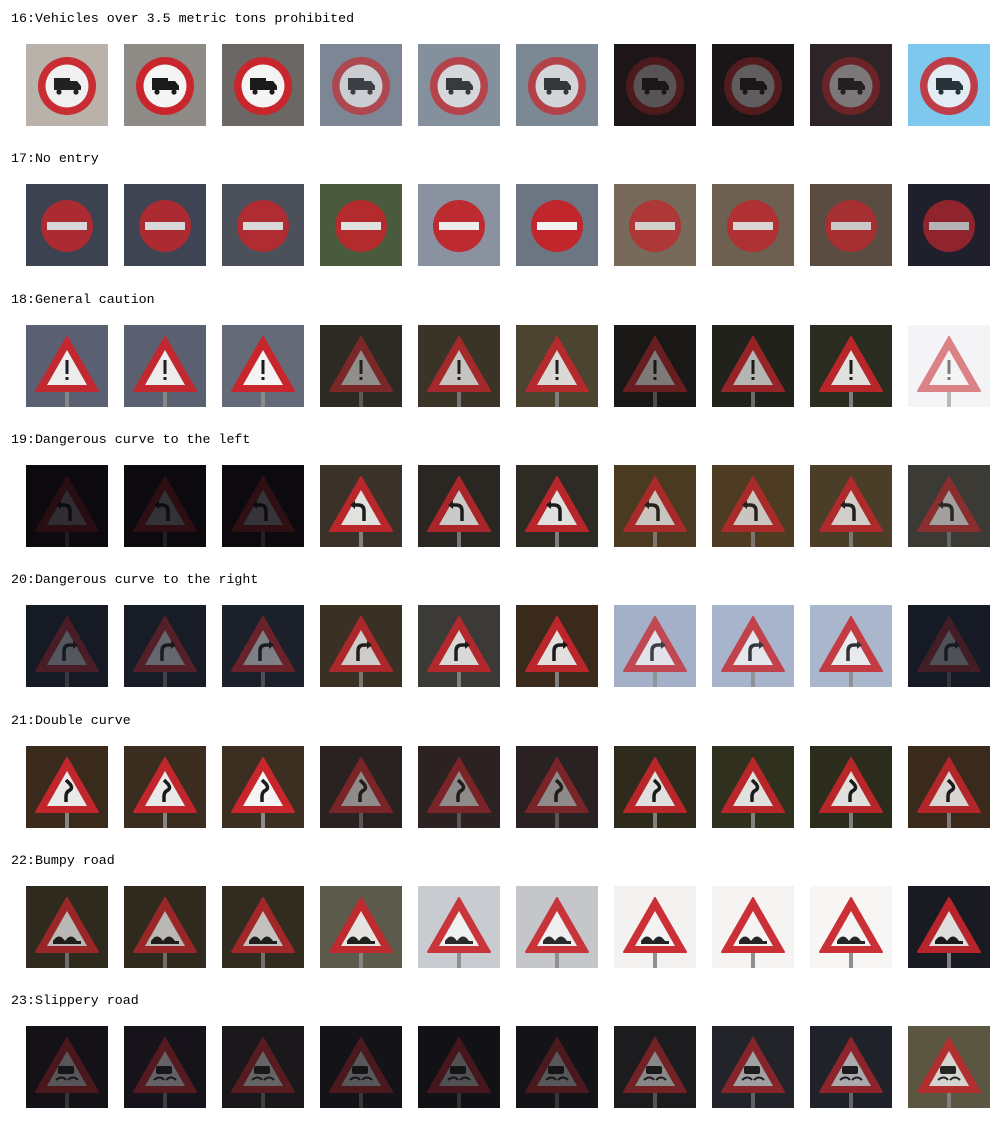 This screenshot has width=1006, height=1123. Describe the element at coordinates (83, 299) in the screenshot. I see `row-title: 18:General caution` at that location.